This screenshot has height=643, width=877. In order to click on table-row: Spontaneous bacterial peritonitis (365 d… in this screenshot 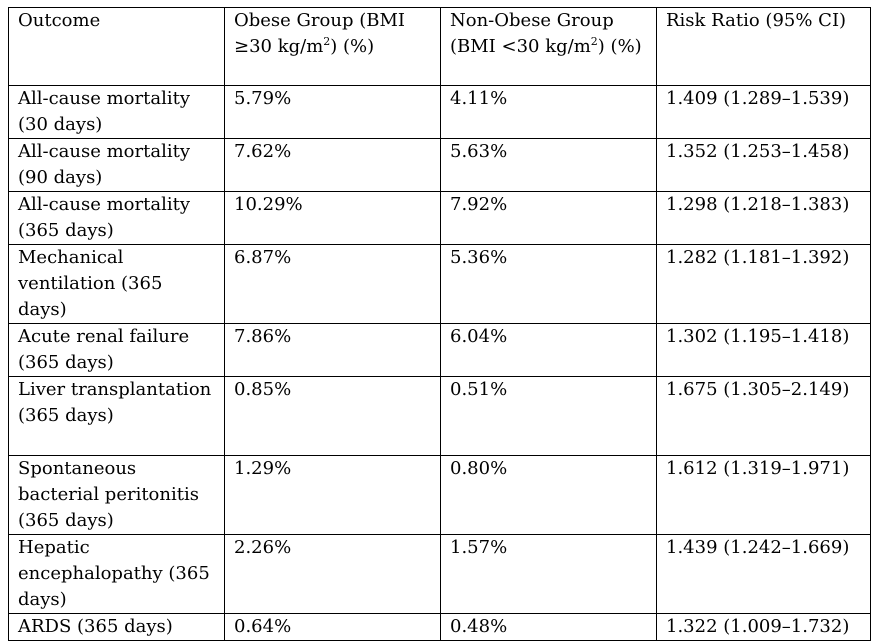, I will do `click(439, 495)`.